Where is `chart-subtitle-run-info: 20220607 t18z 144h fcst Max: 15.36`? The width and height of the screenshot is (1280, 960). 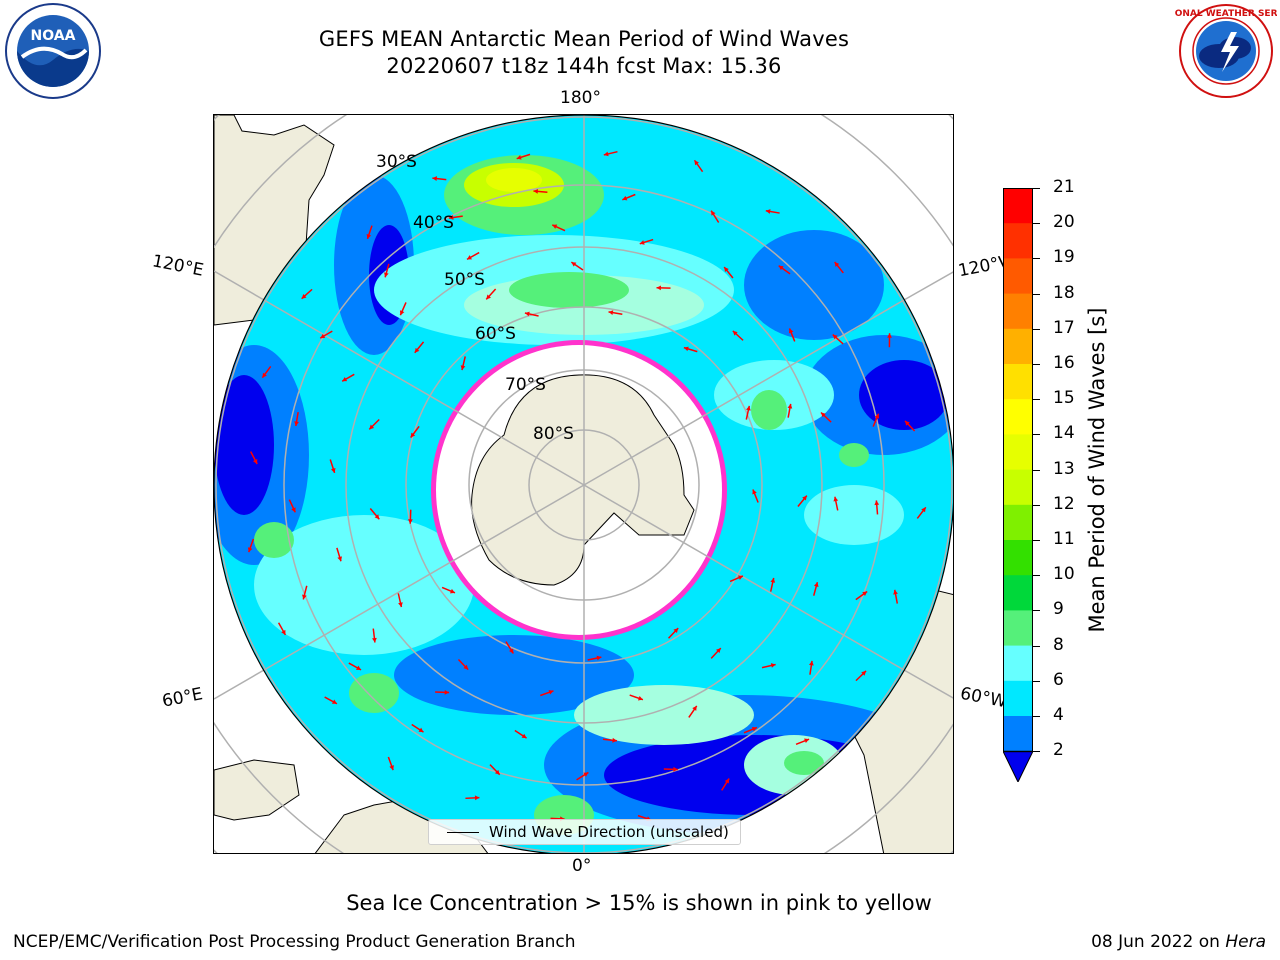 chart-subtitle-run-info: 20220607 t18z 144h fcst Max: 15.36 is located at coordinates (584, 66).